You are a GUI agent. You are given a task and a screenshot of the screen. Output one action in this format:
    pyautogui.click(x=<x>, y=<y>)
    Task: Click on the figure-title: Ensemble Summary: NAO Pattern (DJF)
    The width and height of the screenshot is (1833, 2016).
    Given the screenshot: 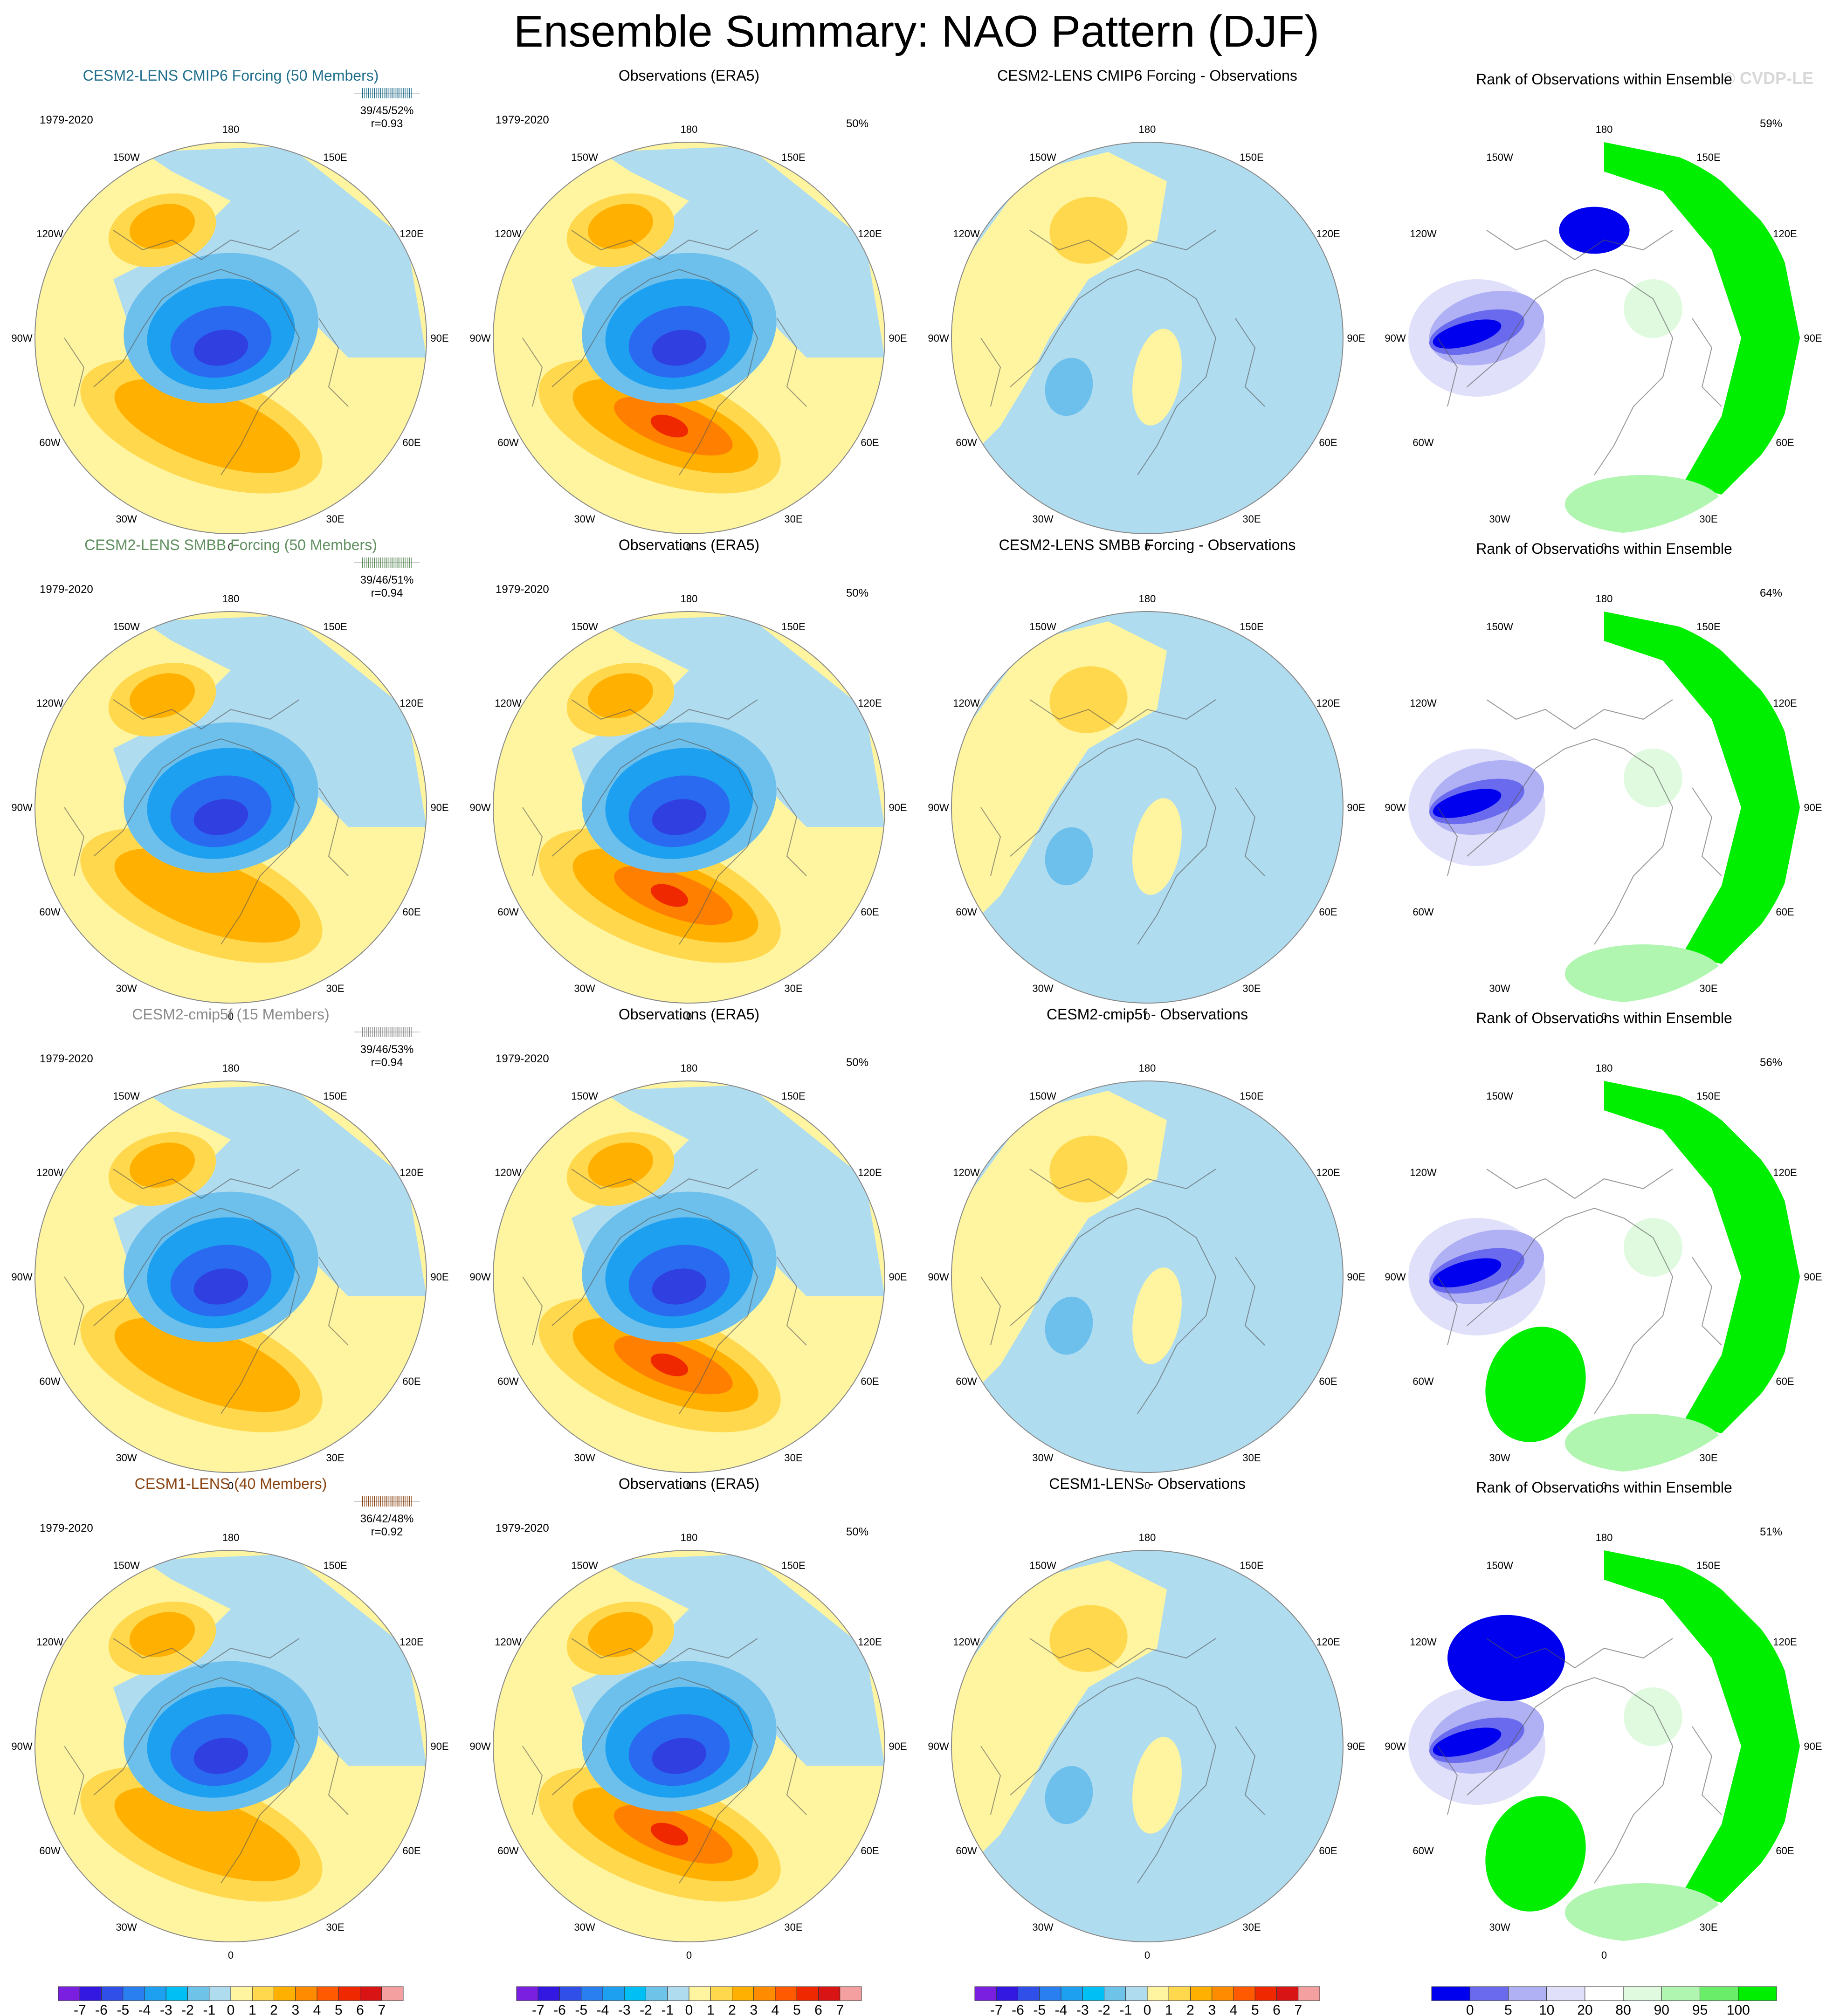 What is the action you would take?
    pyautogui.click(x=916, y=31)
    